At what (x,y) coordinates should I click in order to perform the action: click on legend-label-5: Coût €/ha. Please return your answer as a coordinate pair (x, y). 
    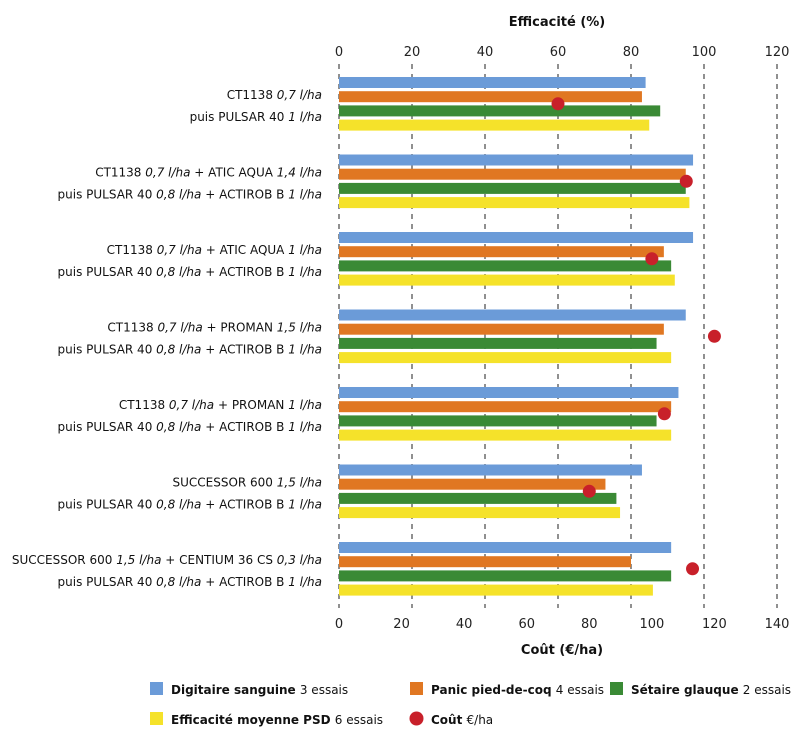
    Looking at the image, I should click on (462, 720).